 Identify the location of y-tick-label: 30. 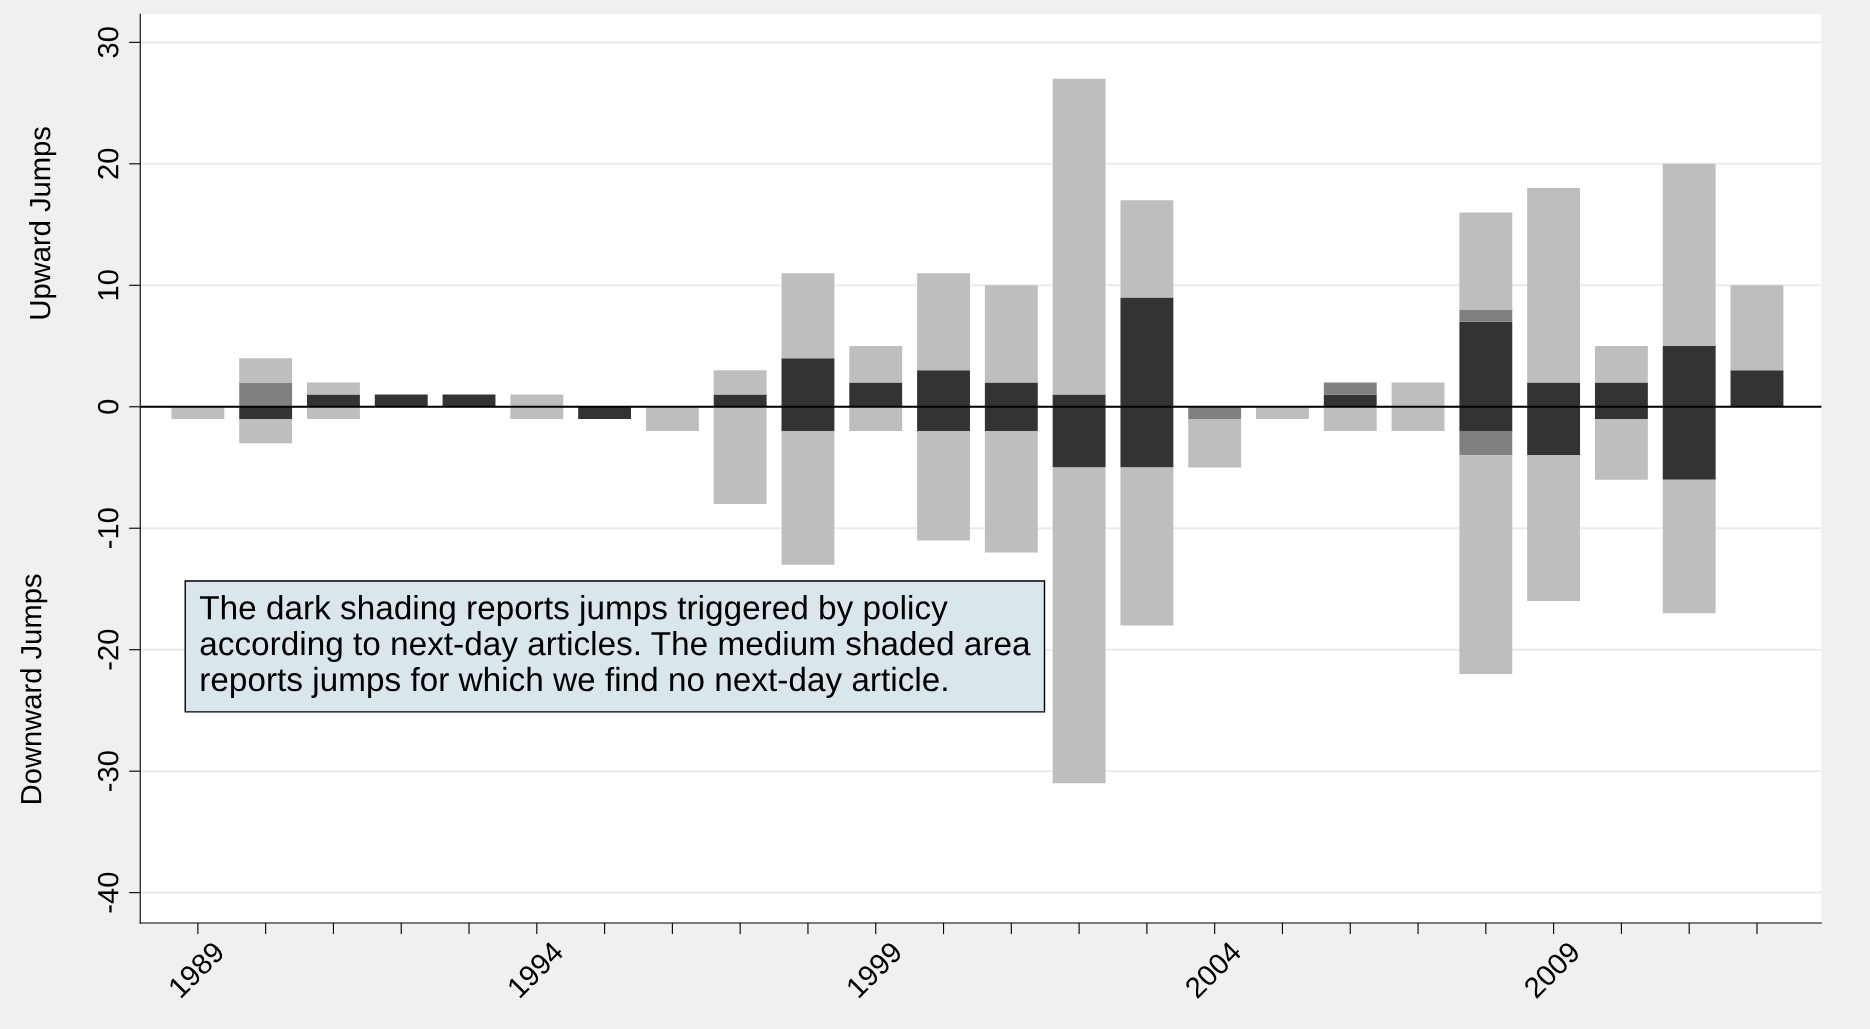
(108, 42).